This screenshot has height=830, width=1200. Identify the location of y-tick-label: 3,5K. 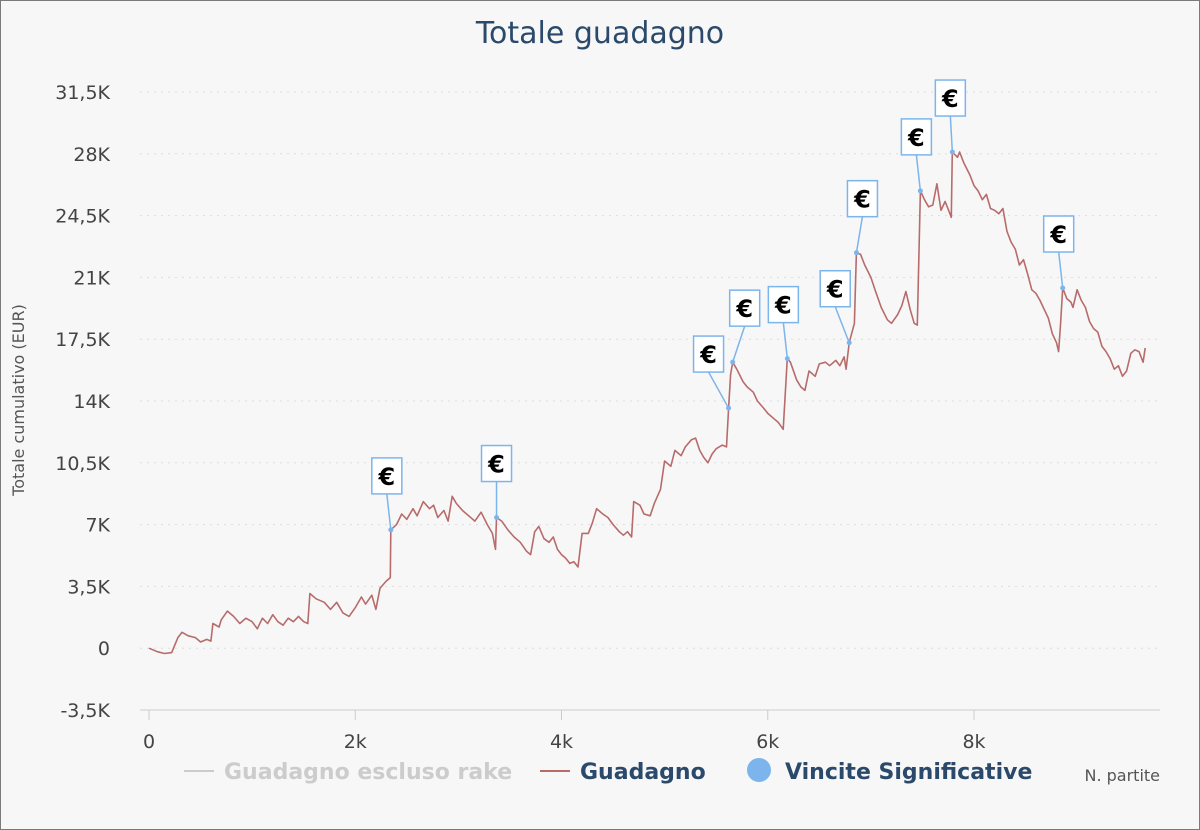
(88, 587).